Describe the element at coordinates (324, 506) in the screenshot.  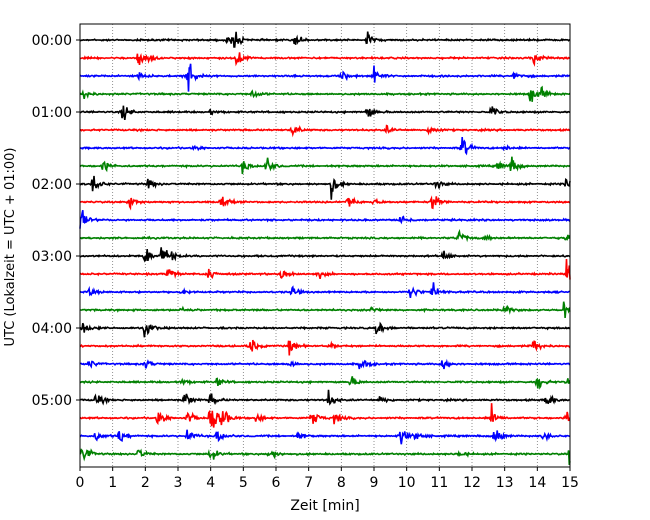
I see `x-axis-label: Zeit [min]` at that location.